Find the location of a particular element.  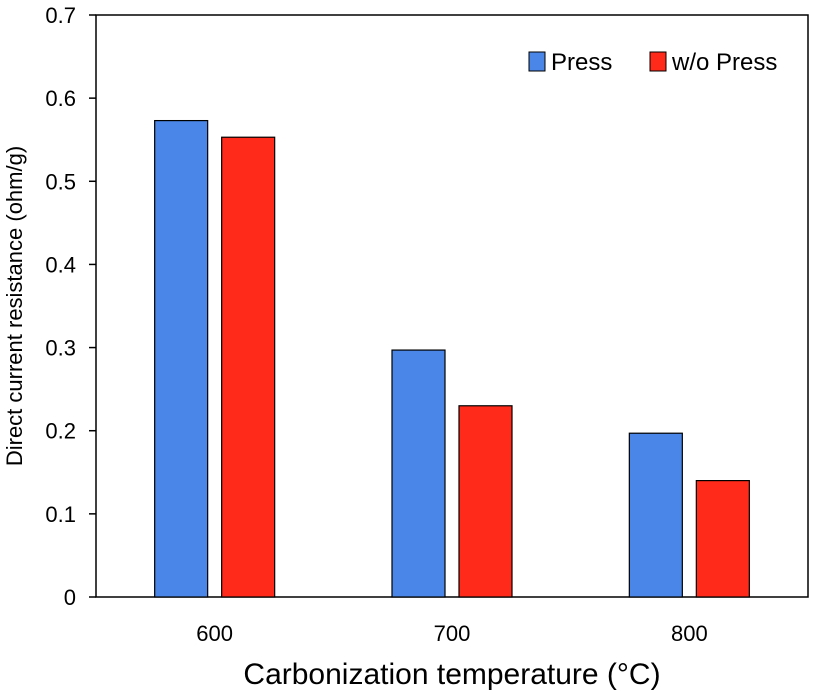

x-tick-label: 700 is located at coordinates (452, 633).